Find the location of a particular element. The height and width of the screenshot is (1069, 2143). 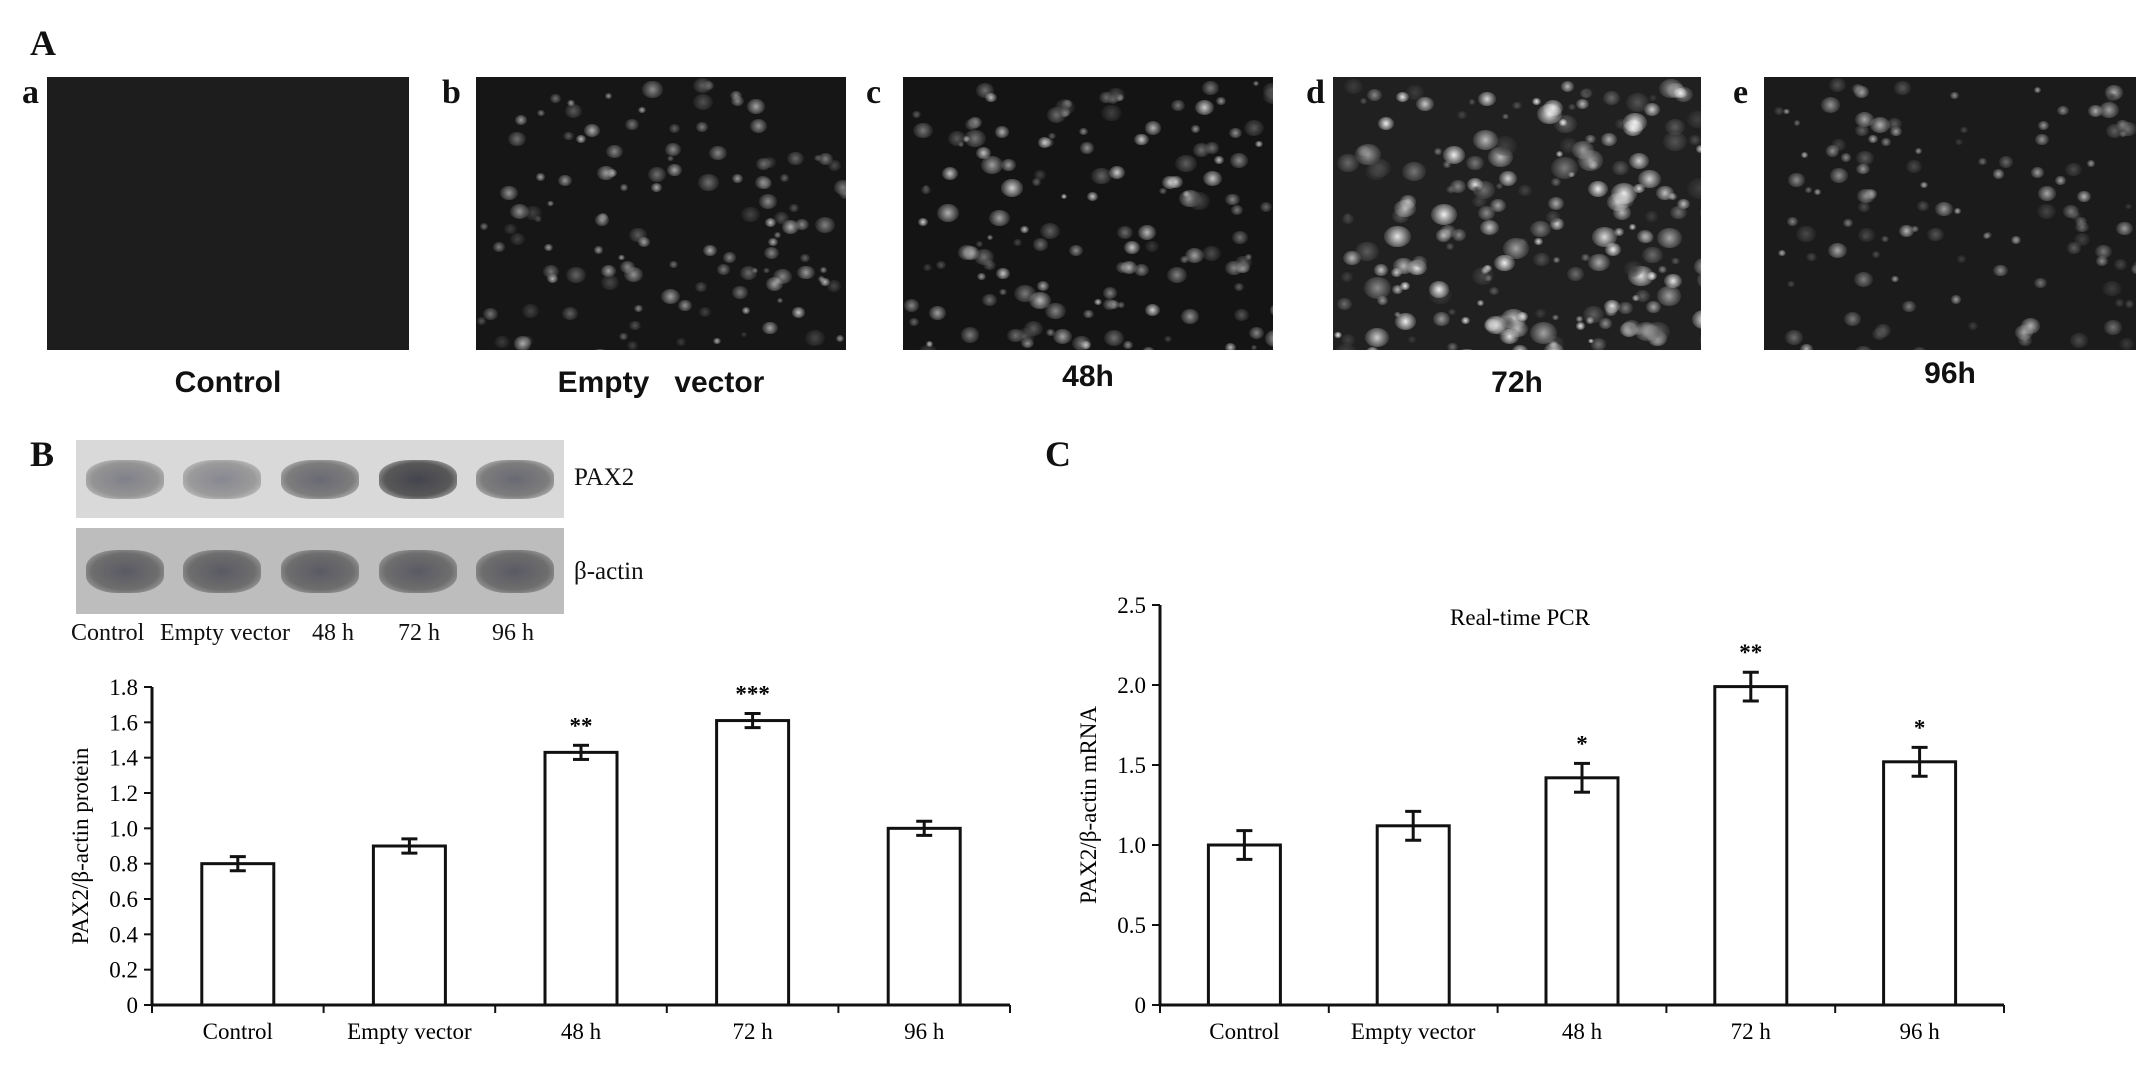

panel-letter-a: A is located at coordinates (43, 43).